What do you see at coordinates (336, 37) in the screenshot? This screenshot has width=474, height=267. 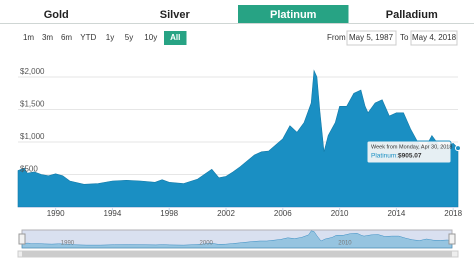 I see `from-label: From` at bounding box center [336, 37].